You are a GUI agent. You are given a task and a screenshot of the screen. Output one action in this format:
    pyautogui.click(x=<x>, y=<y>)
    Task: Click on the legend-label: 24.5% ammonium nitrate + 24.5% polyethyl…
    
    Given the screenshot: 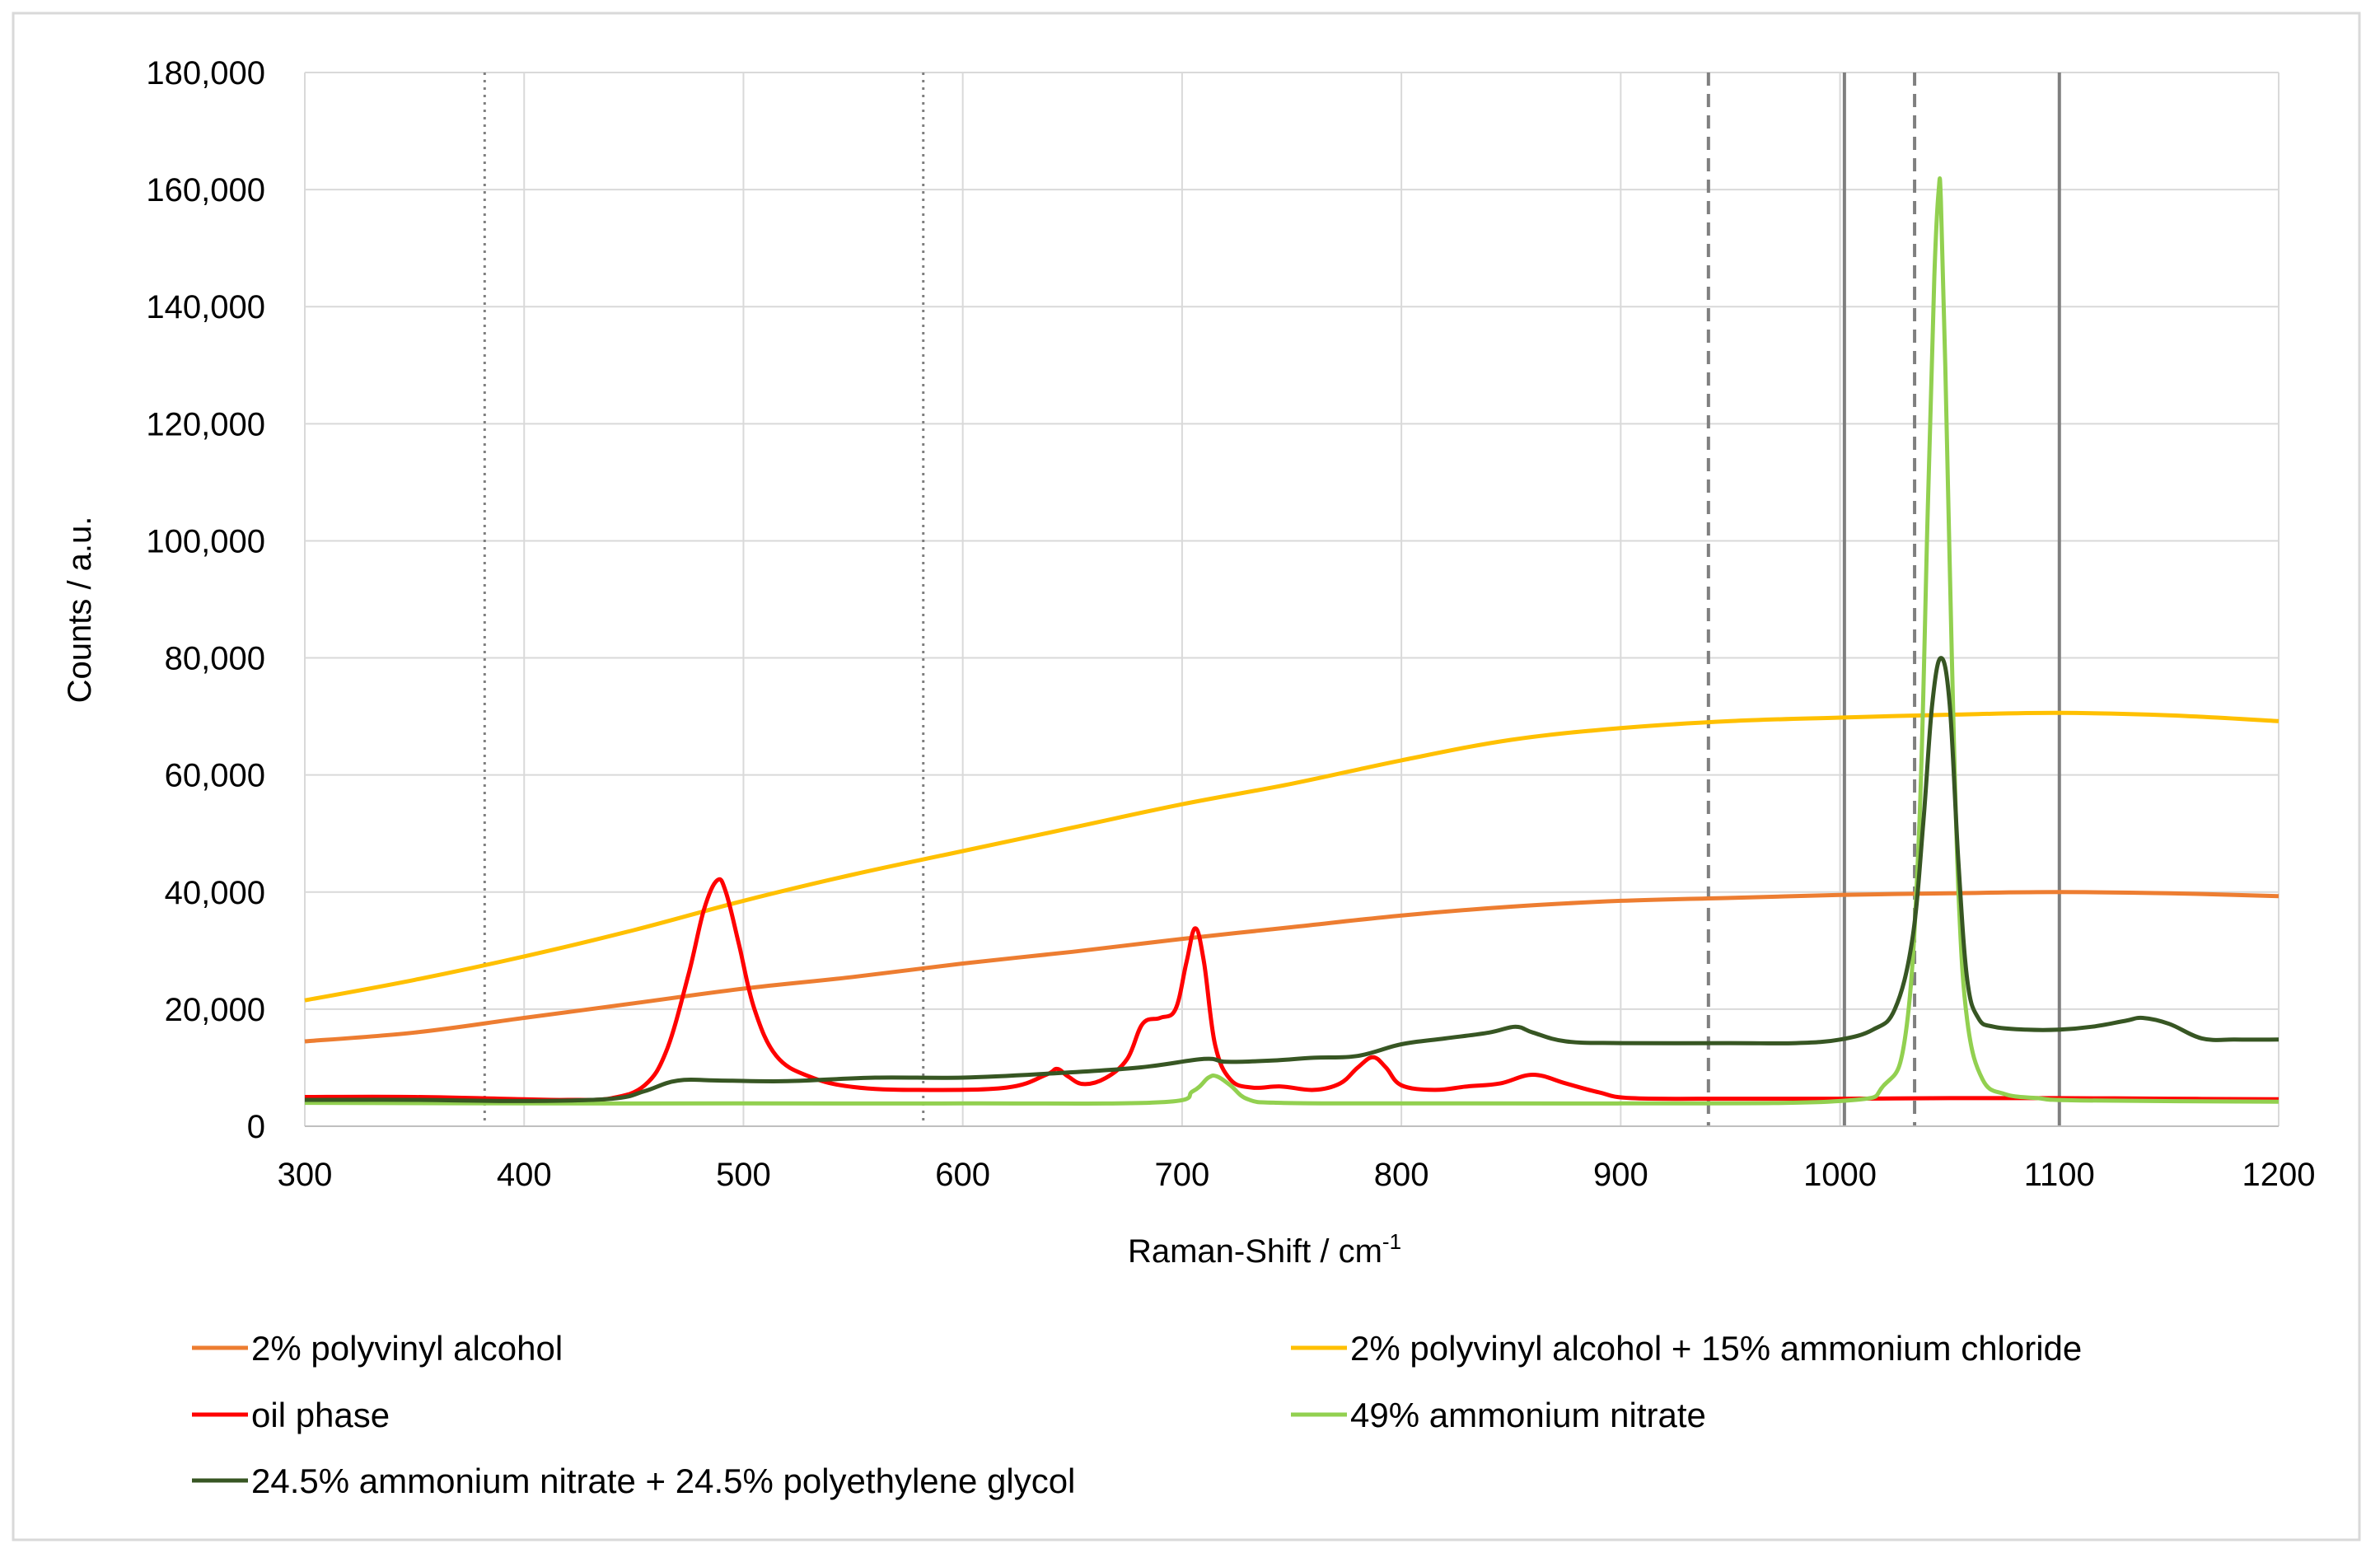 What is the action you would take?
    pyautogui.click(x=663, y=1481)
    